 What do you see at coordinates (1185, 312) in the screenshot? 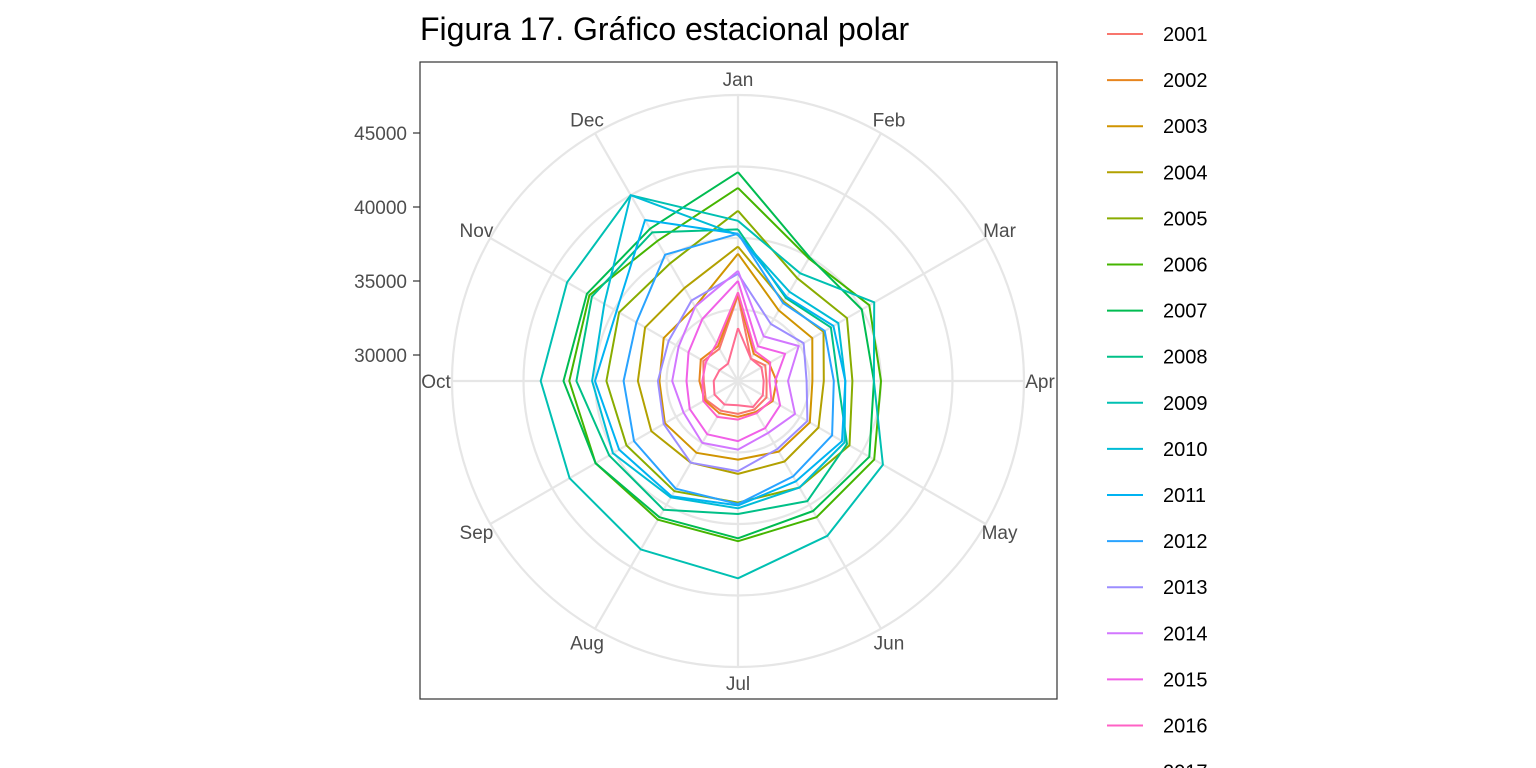
I see `legend-label-2007: 2007` at bounding box center [1185, 312].